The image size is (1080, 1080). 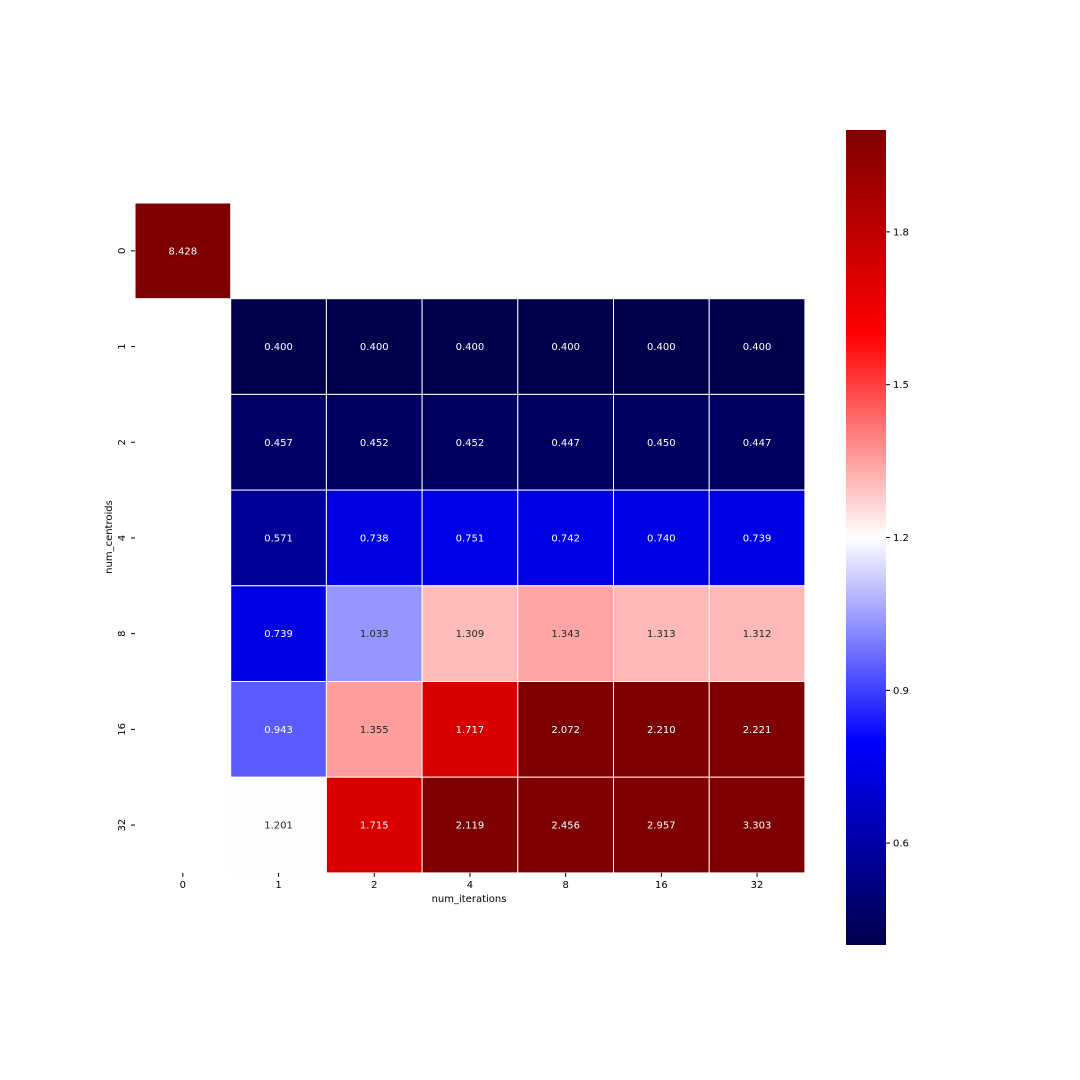 I want to click on heatmap-cell-label: 2.072, so click(x=565, y=730).